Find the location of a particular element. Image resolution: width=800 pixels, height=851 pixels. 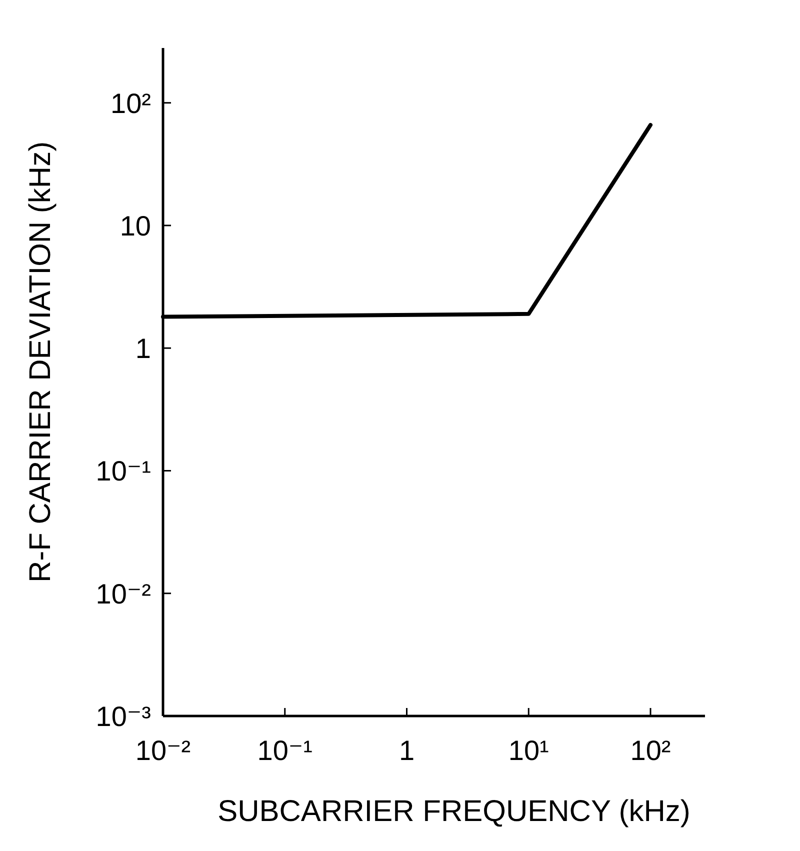

x-tick-label: 10¹ is located at coordinates (528, 750).